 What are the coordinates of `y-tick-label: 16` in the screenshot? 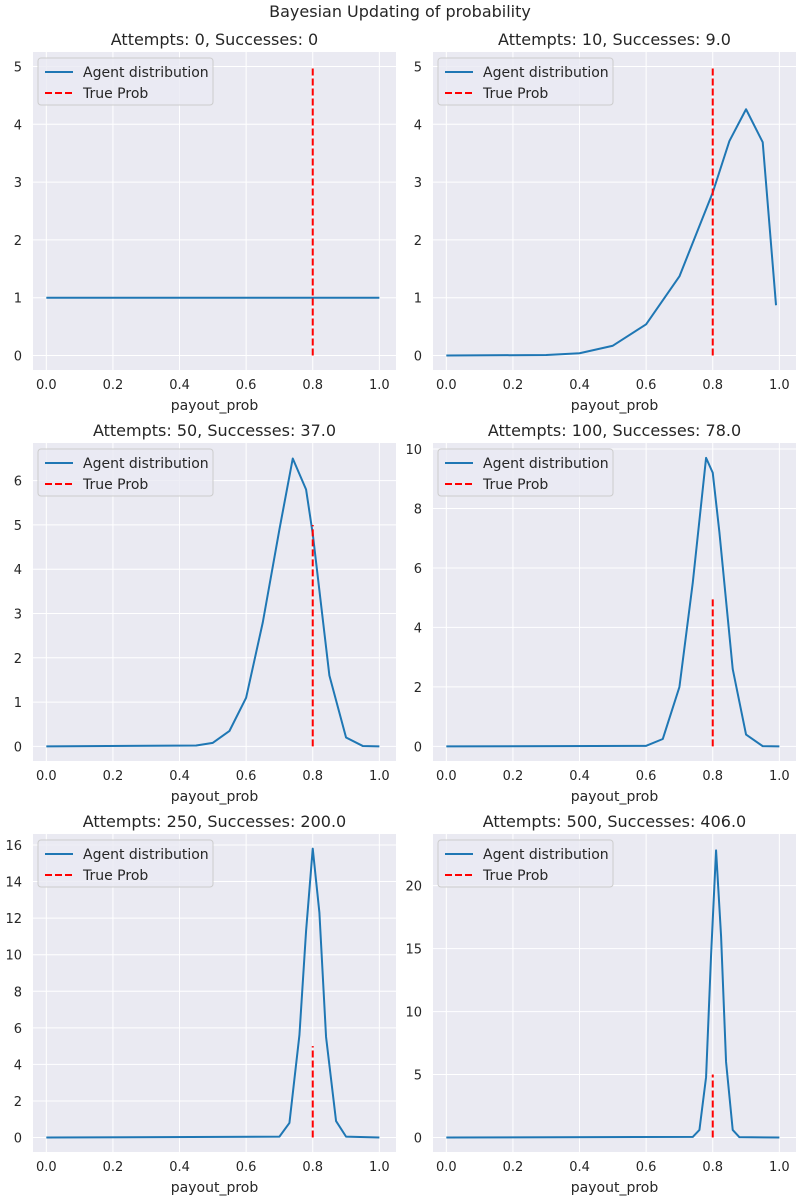 It's located at (13, 846).